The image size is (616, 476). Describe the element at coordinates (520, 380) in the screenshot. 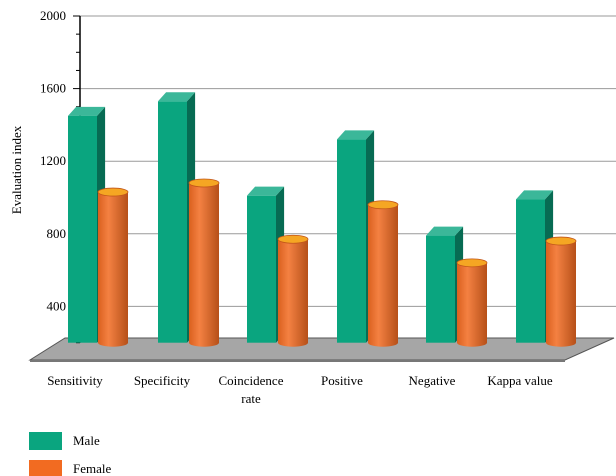

I see `category-label: Kappa value` at that location.